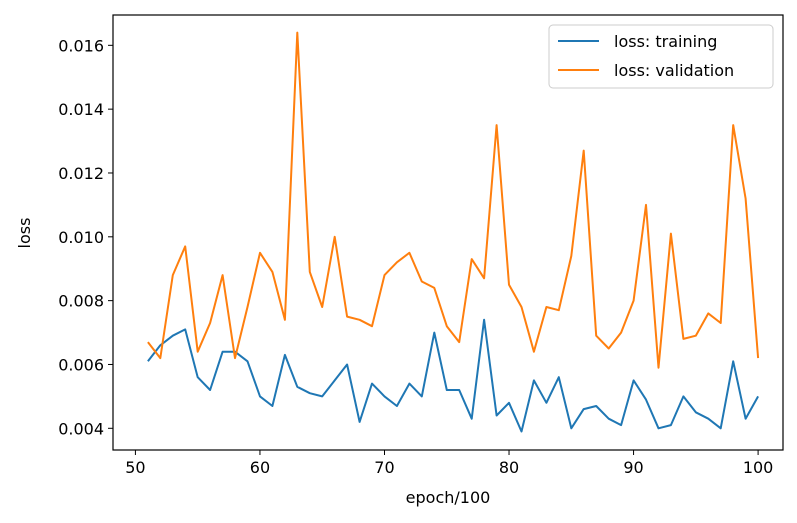  I want to click on y-tick-label: 0.010, so click(81, 237).